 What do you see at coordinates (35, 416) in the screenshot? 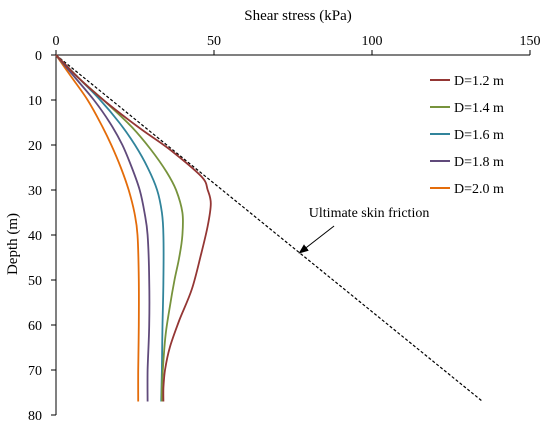
I see `y-tick-label: 80` at bounding box center [35, 416].